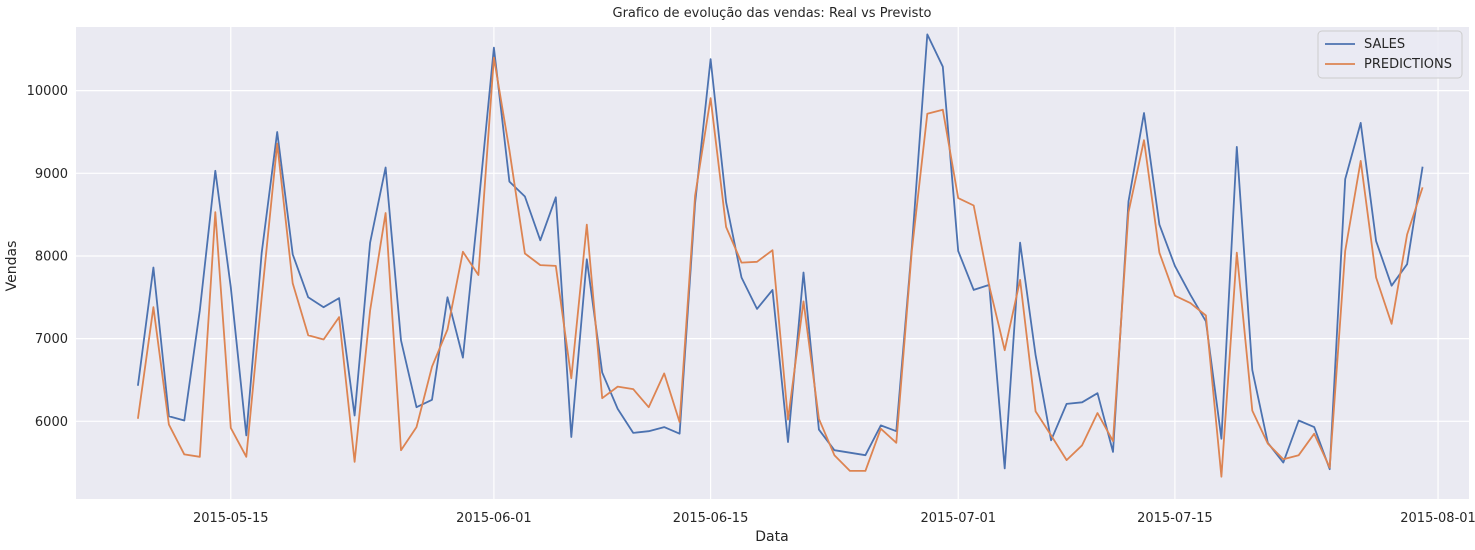  I want to click on legend-label-sales: SALES, so click(1384, 44).